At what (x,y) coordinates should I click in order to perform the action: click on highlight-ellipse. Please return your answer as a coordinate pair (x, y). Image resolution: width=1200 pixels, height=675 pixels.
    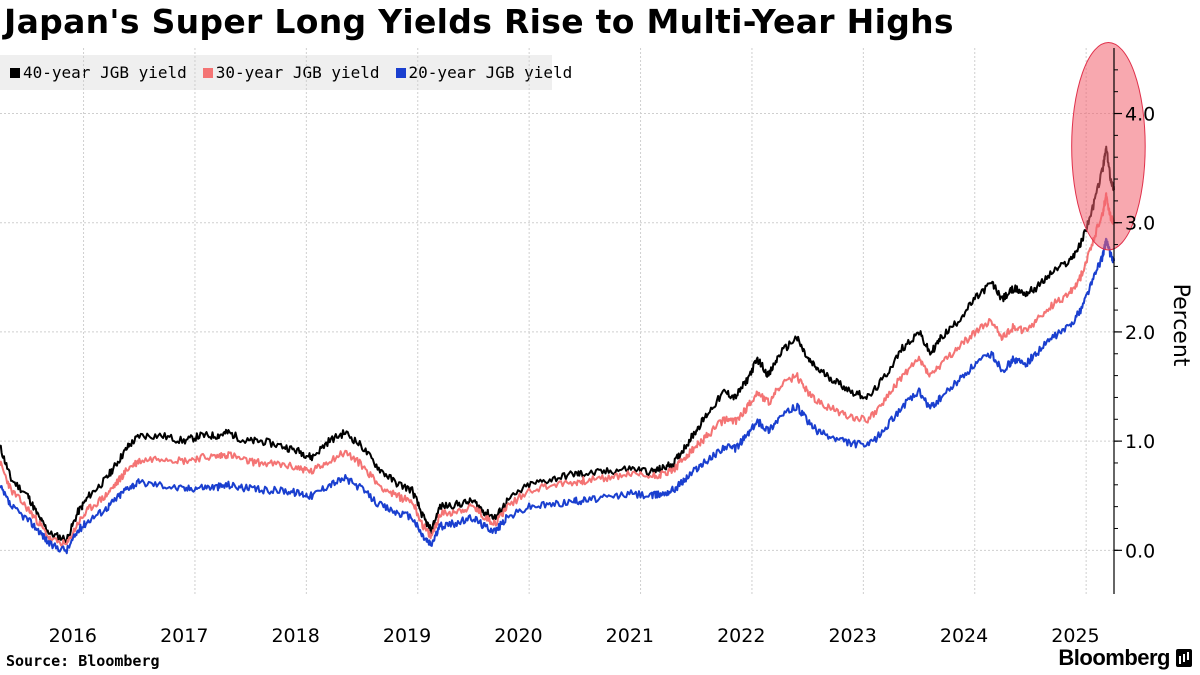
    Looking at the image, I should click on (1108, 146).